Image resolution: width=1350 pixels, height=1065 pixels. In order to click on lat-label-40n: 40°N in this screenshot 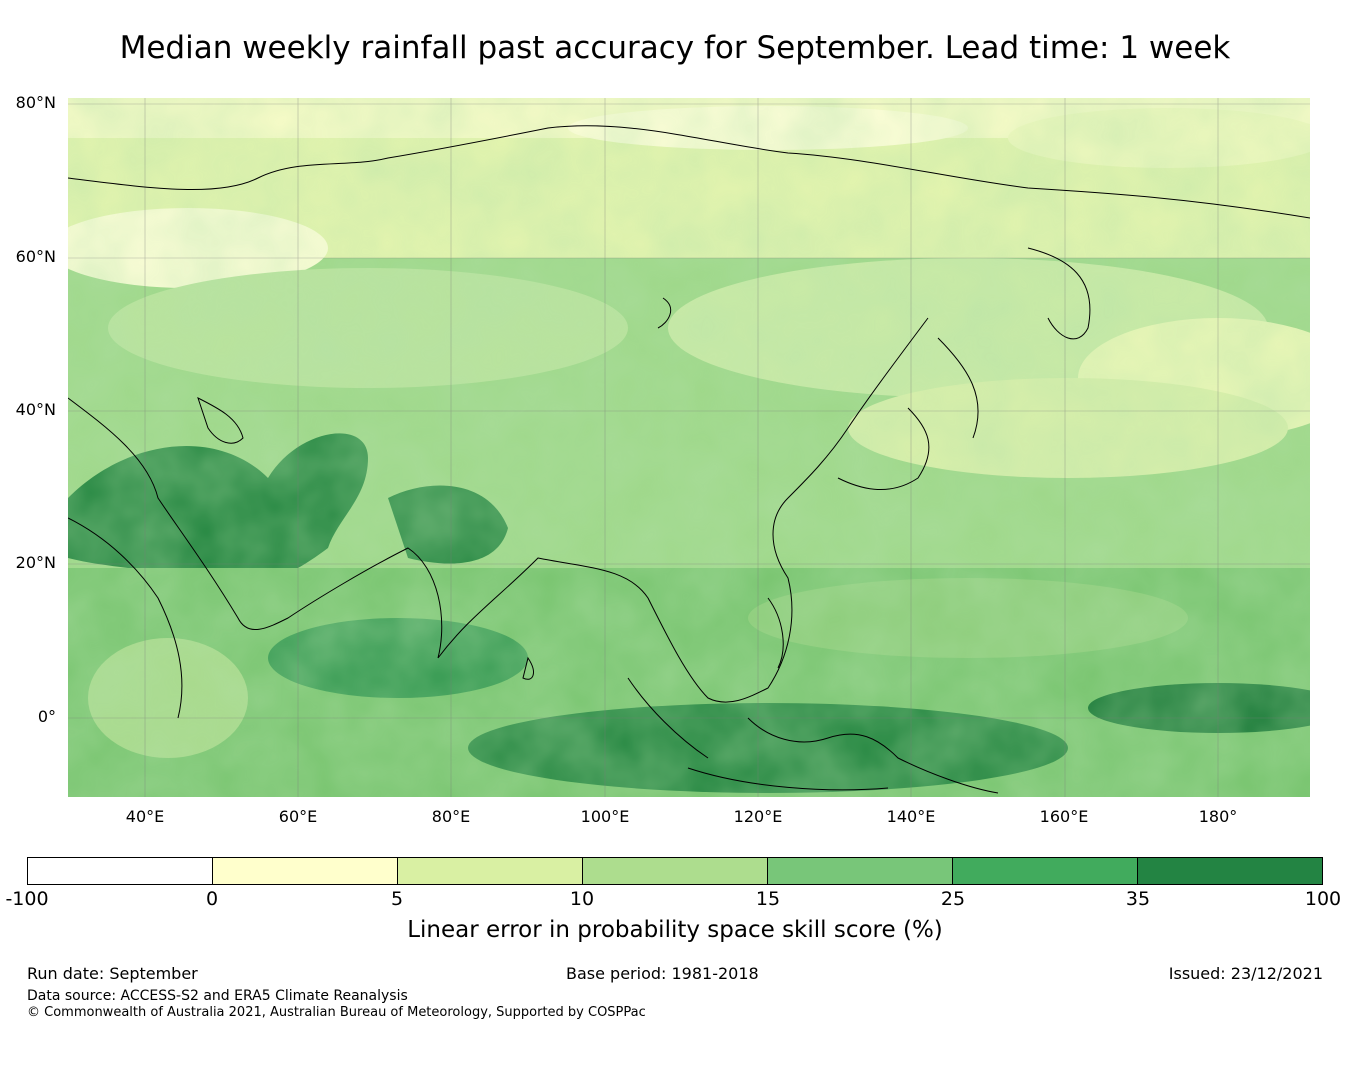, I will do `click(35, 409)`.